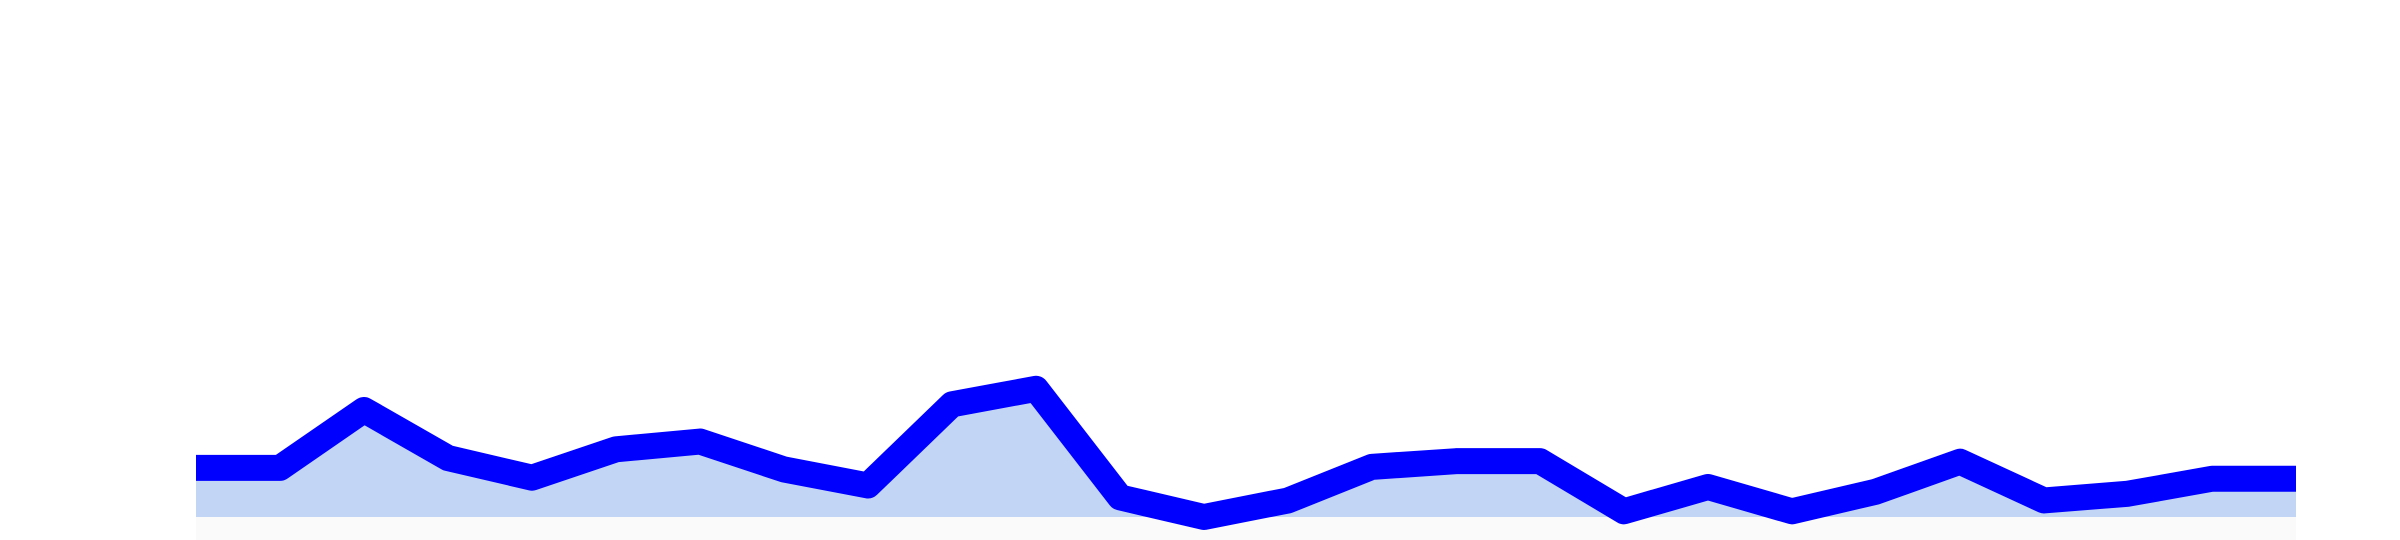 This screenshot has height=540, width=2400. What do you see at coordinates (1246, 528) in the screenshot?
I see `plot-baseline-strip` at bounding box center [1246, 528].